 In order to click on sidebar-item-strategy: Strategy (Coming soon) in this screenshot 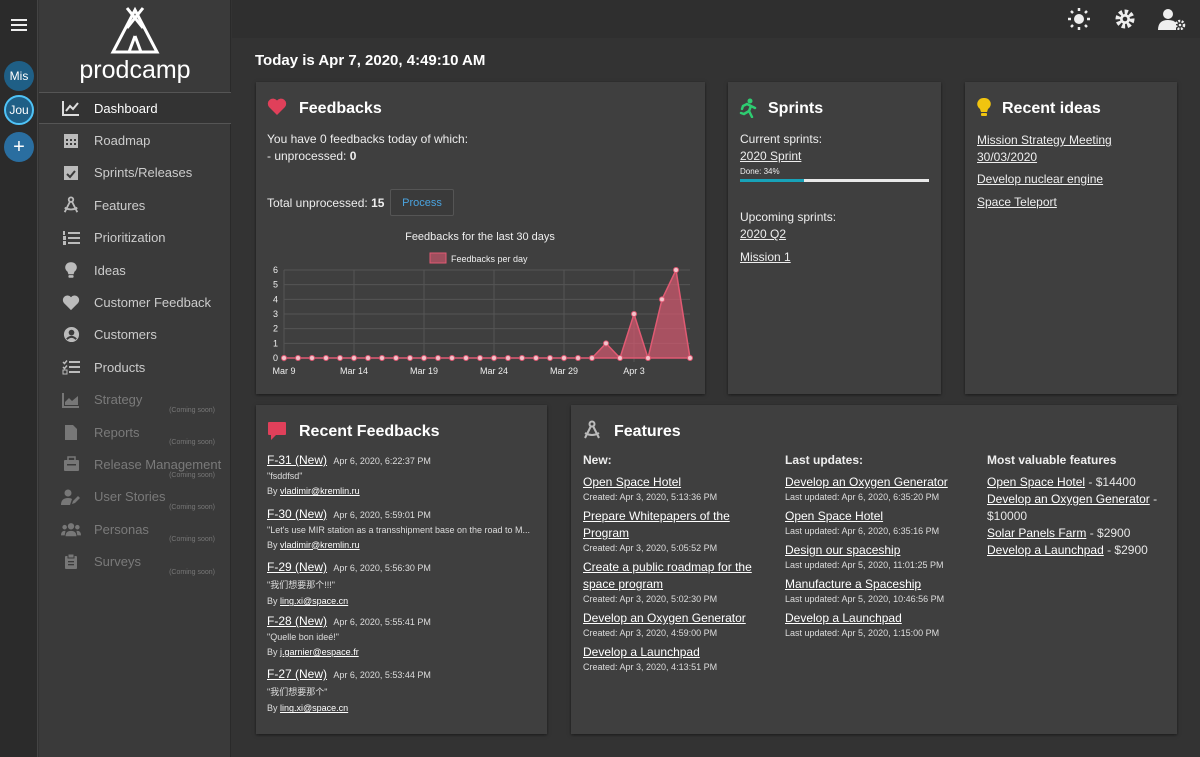, I will do `click(135, 400)`.